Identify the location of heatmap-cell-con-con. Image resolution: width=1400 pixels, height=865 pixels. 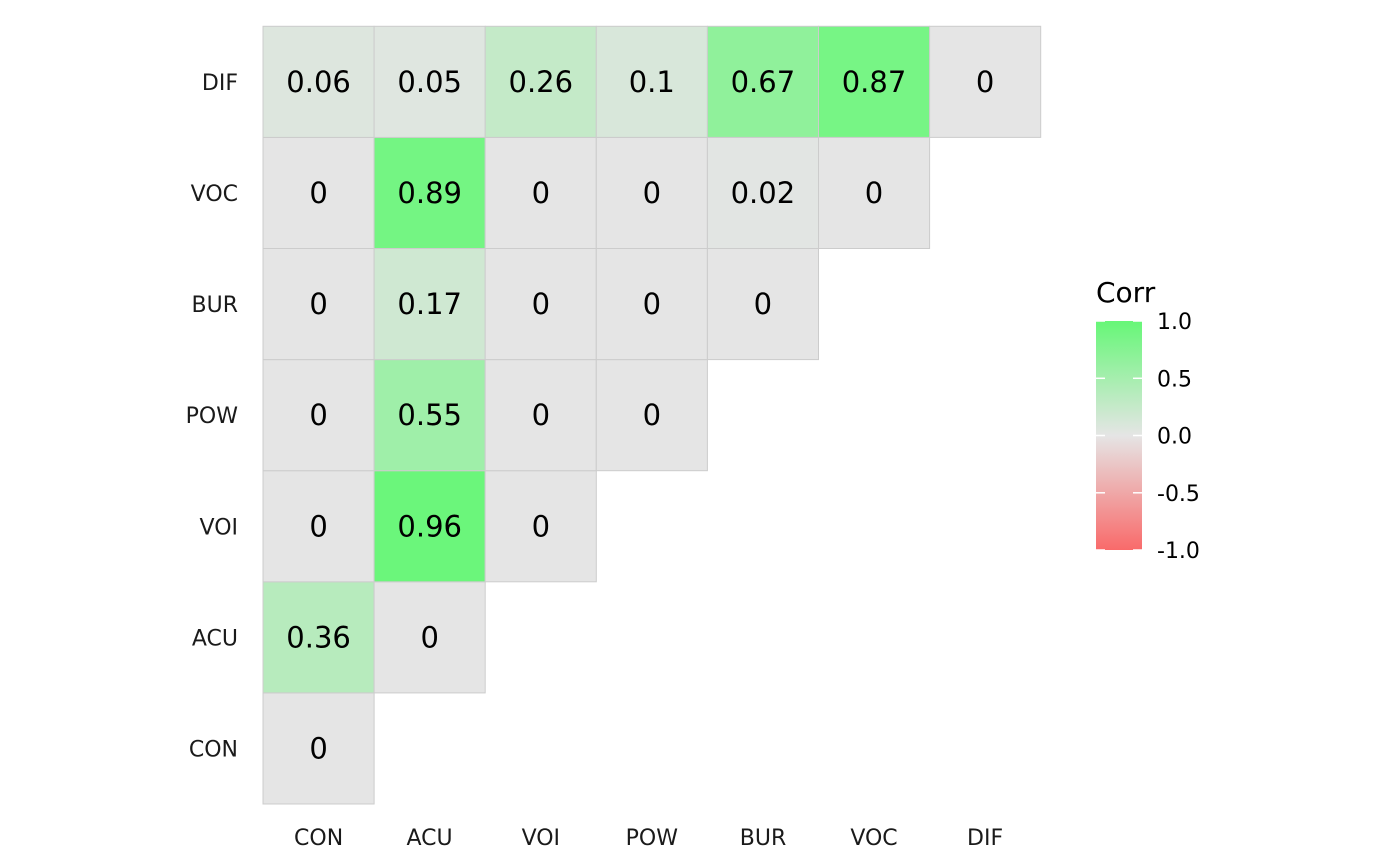
(318, 748).